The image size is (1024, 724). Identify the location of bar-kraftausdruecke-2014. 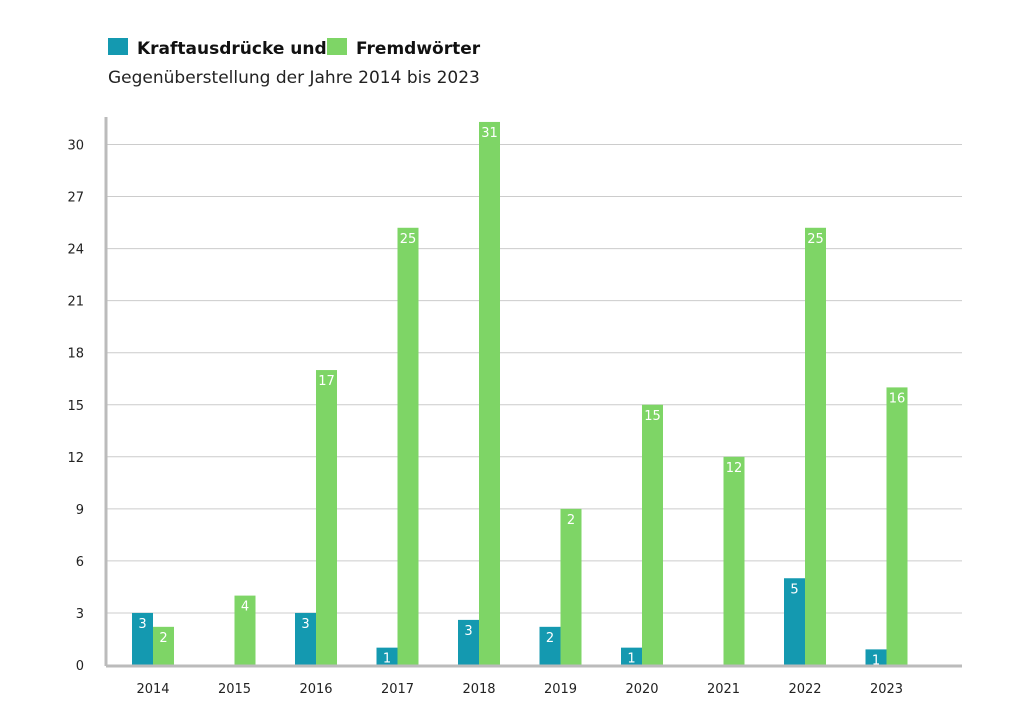
(142, 638).